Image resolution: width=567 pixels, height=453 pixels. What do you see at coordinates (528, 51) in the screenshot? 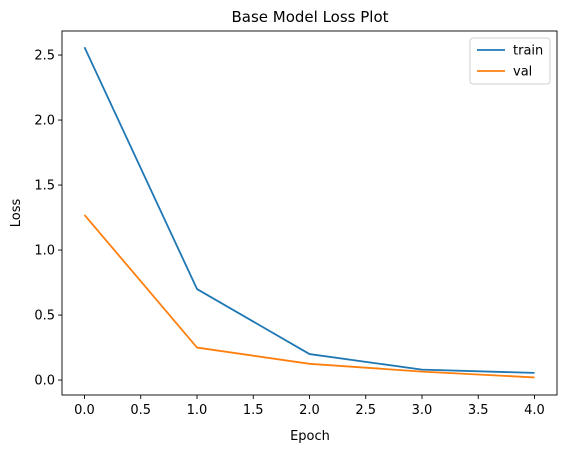
I see `legend-label-train: train` at bounding box center [528, 51].